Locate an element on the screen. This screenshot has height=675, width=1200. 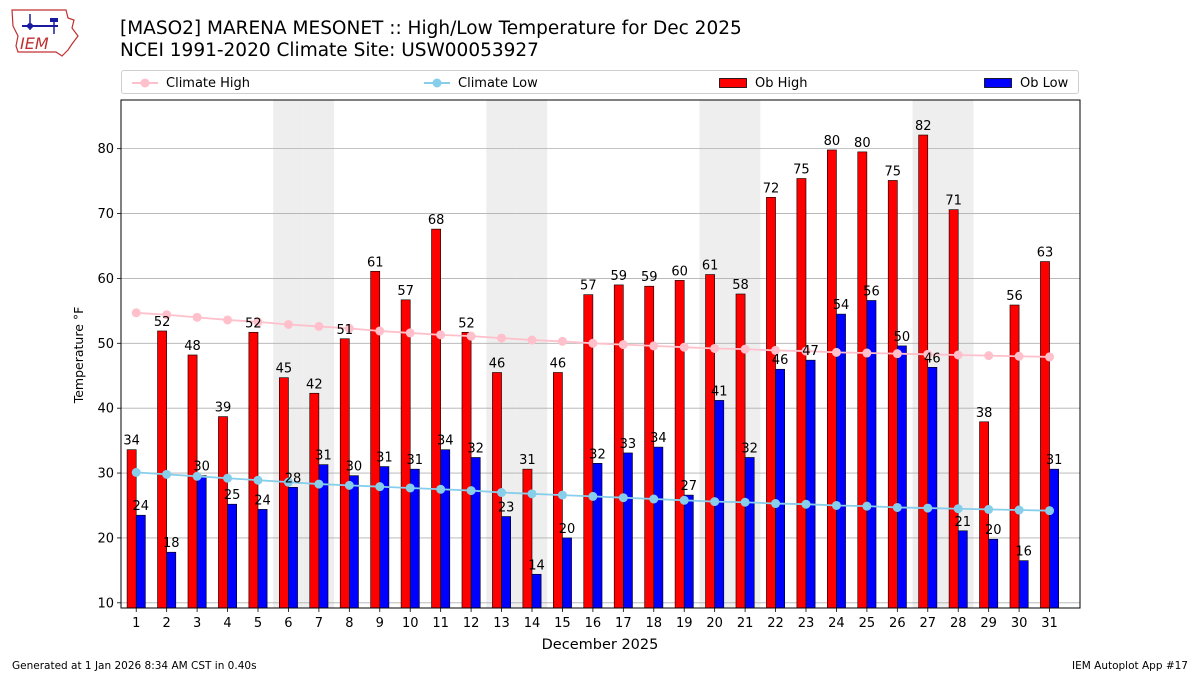
label-ob-low-24: 54 is located at coordinates (841, 305).